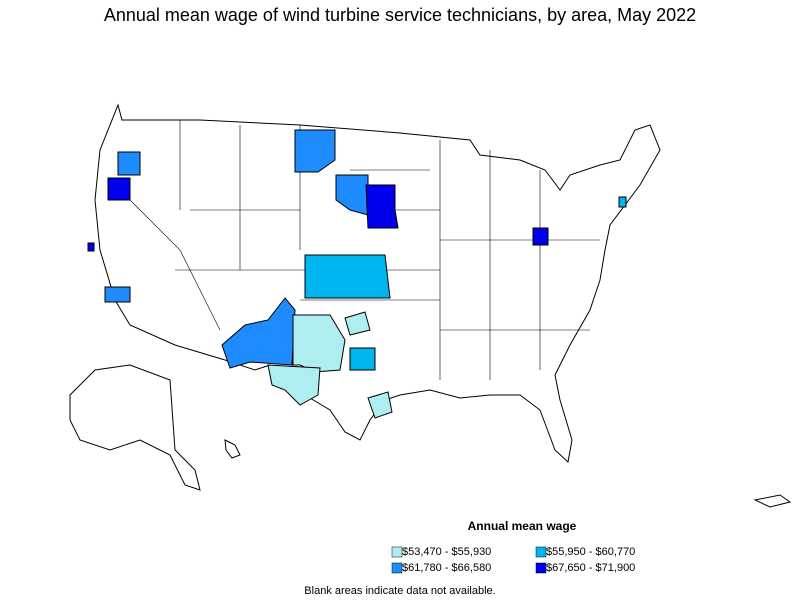  Describe the element at coordinates (135, 427) in the screenshot. I see `alaska` at that location.